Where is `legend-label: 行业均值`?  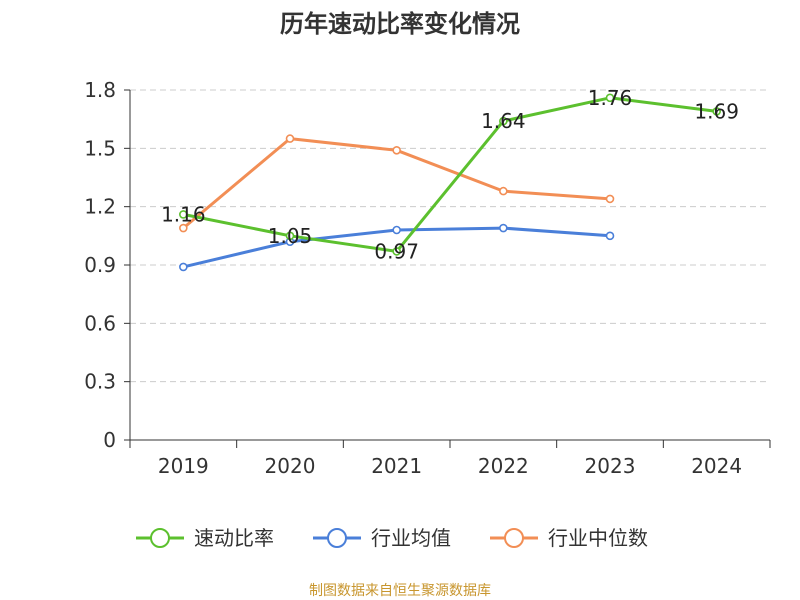 legend-label: 行业均值 is located at coordinates (411, 538).